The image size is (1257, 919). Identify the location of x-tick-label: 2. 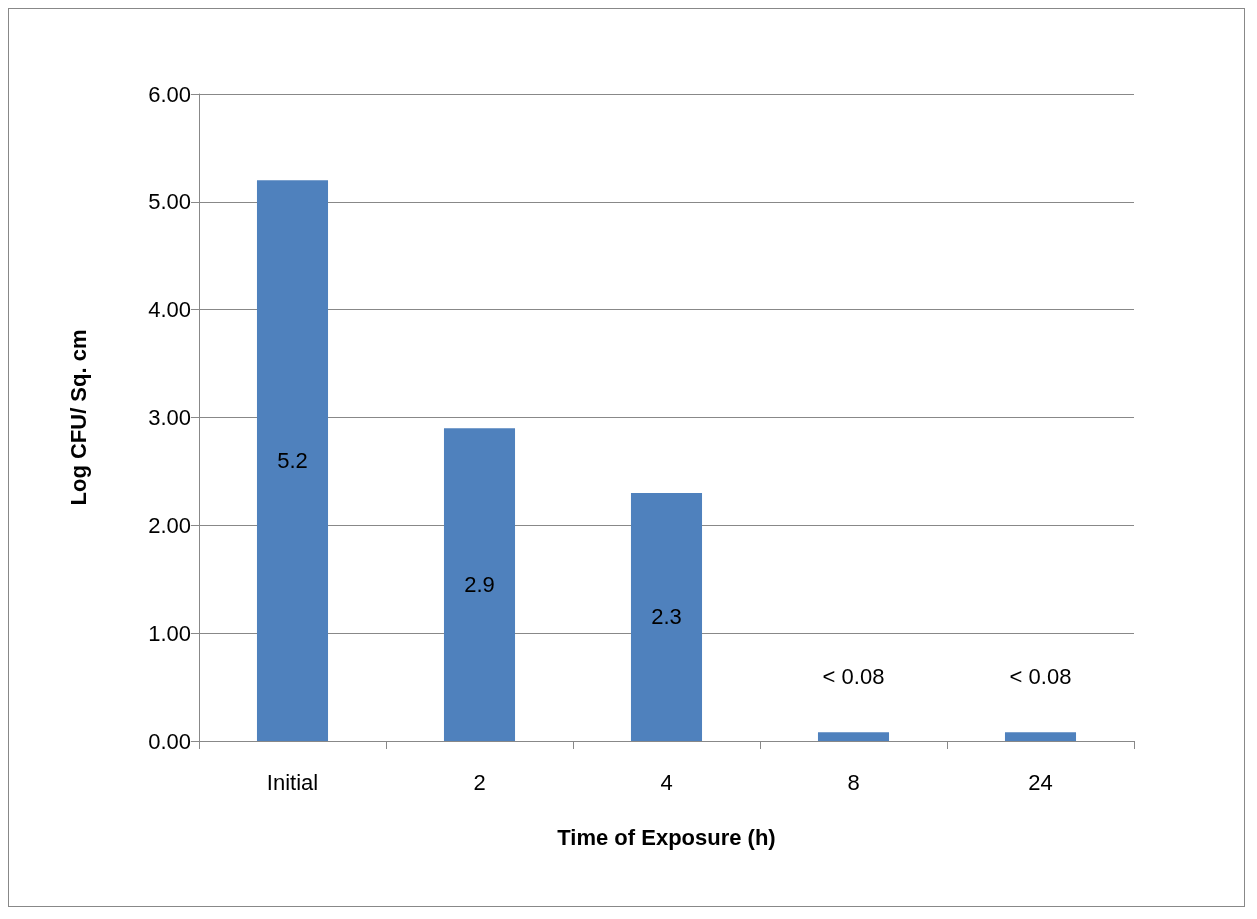
(479, 782).